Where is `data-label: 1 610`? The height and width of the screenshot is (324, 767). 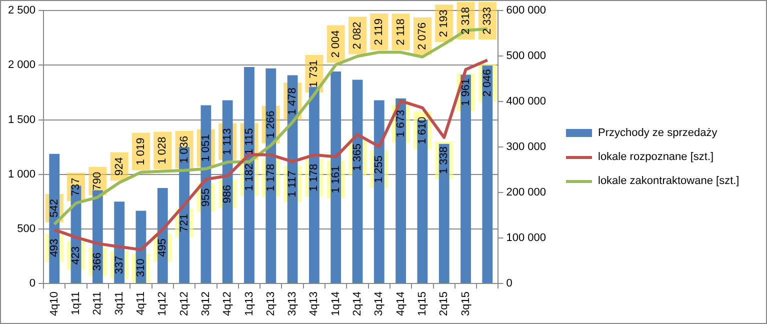 data-label: 1 610 is located at coordinates (422, 130).